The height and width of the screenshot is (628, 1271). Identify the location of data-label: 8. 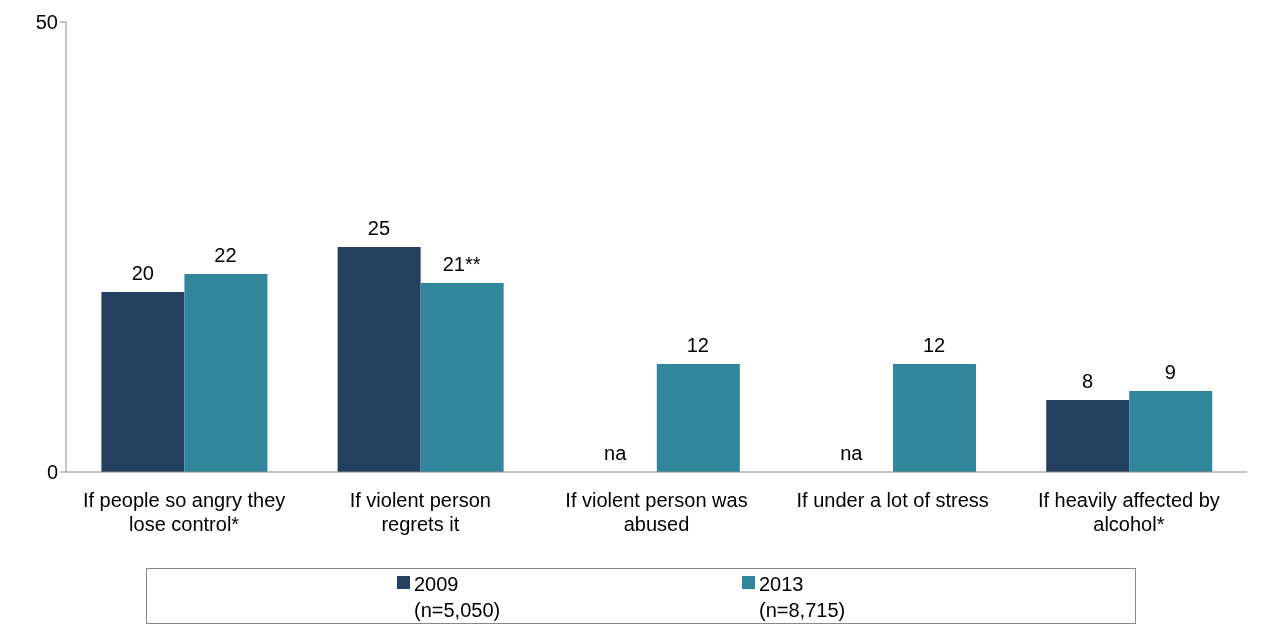
(1088, 381).